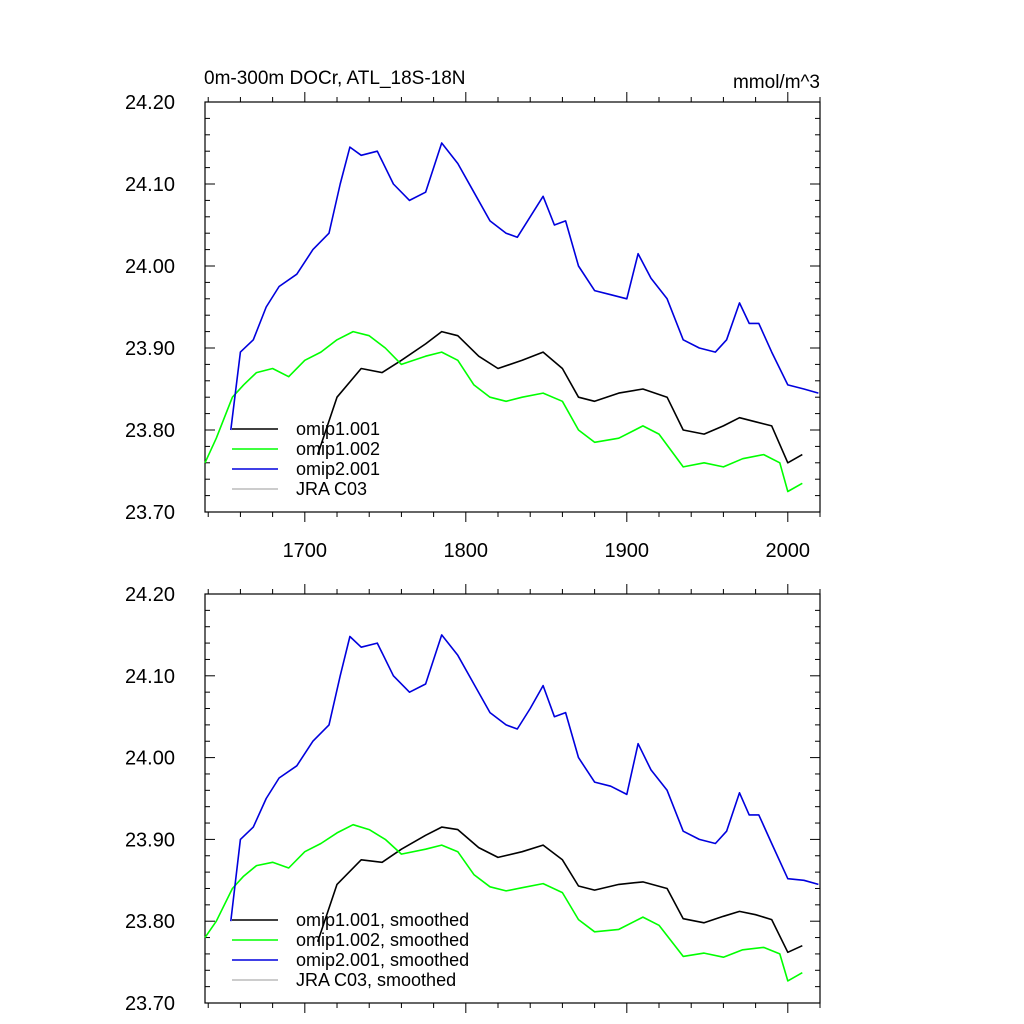 The height and width of the screenshot is (1024, 1024). What do you see at coordinates (338, 449) in the screenshot?
I see `legend-label: omip1.002` at bounding box center [338, 449].